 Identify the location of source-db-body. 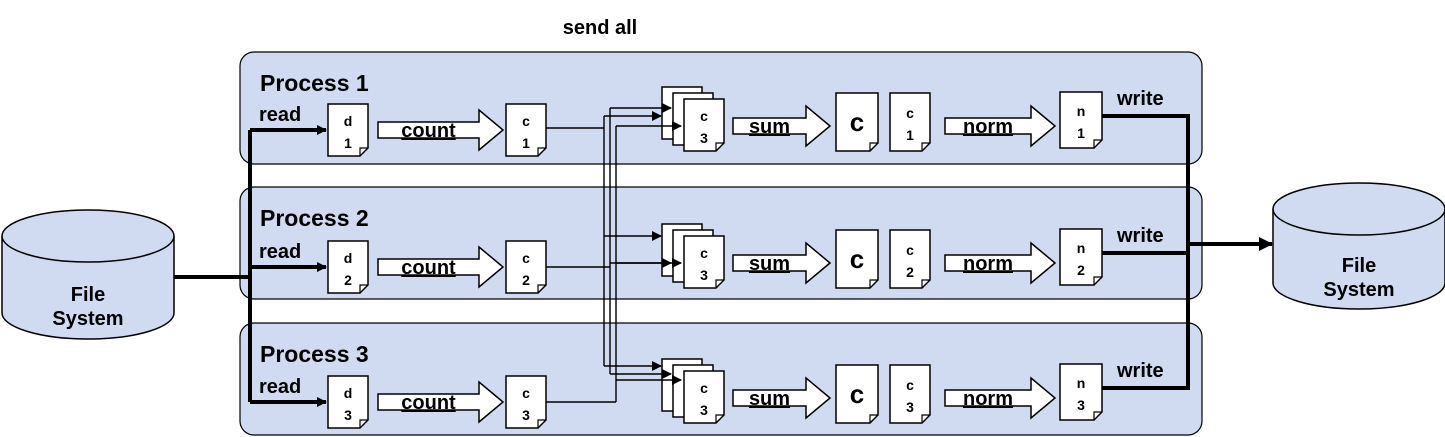
(88, 288).